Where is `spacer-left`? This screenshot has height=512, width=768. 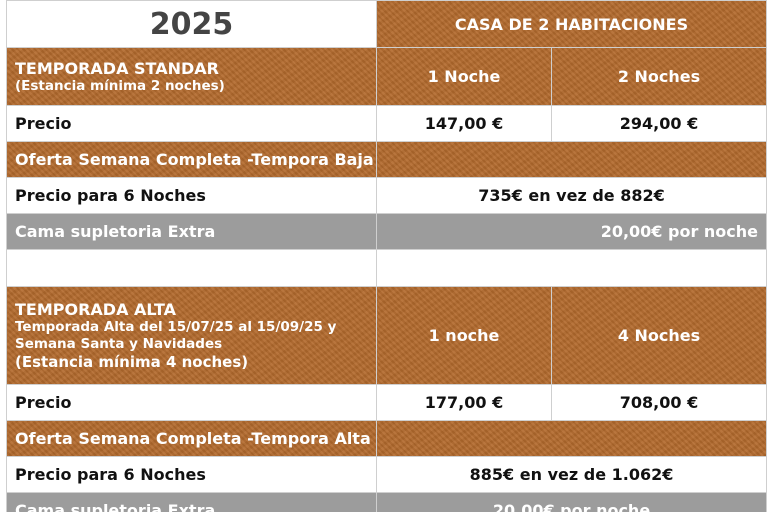
spacer-left is located at coordinates (191, 268).